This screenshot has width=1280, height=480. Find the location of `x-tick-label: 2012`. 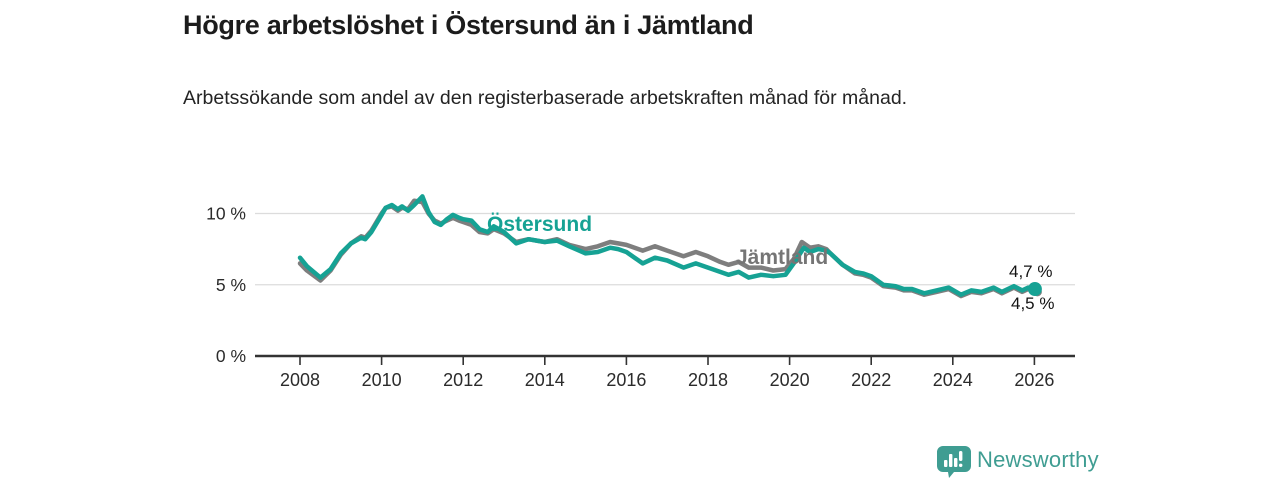

x-tick-label: 2012 is located at coordinates (463, 380).